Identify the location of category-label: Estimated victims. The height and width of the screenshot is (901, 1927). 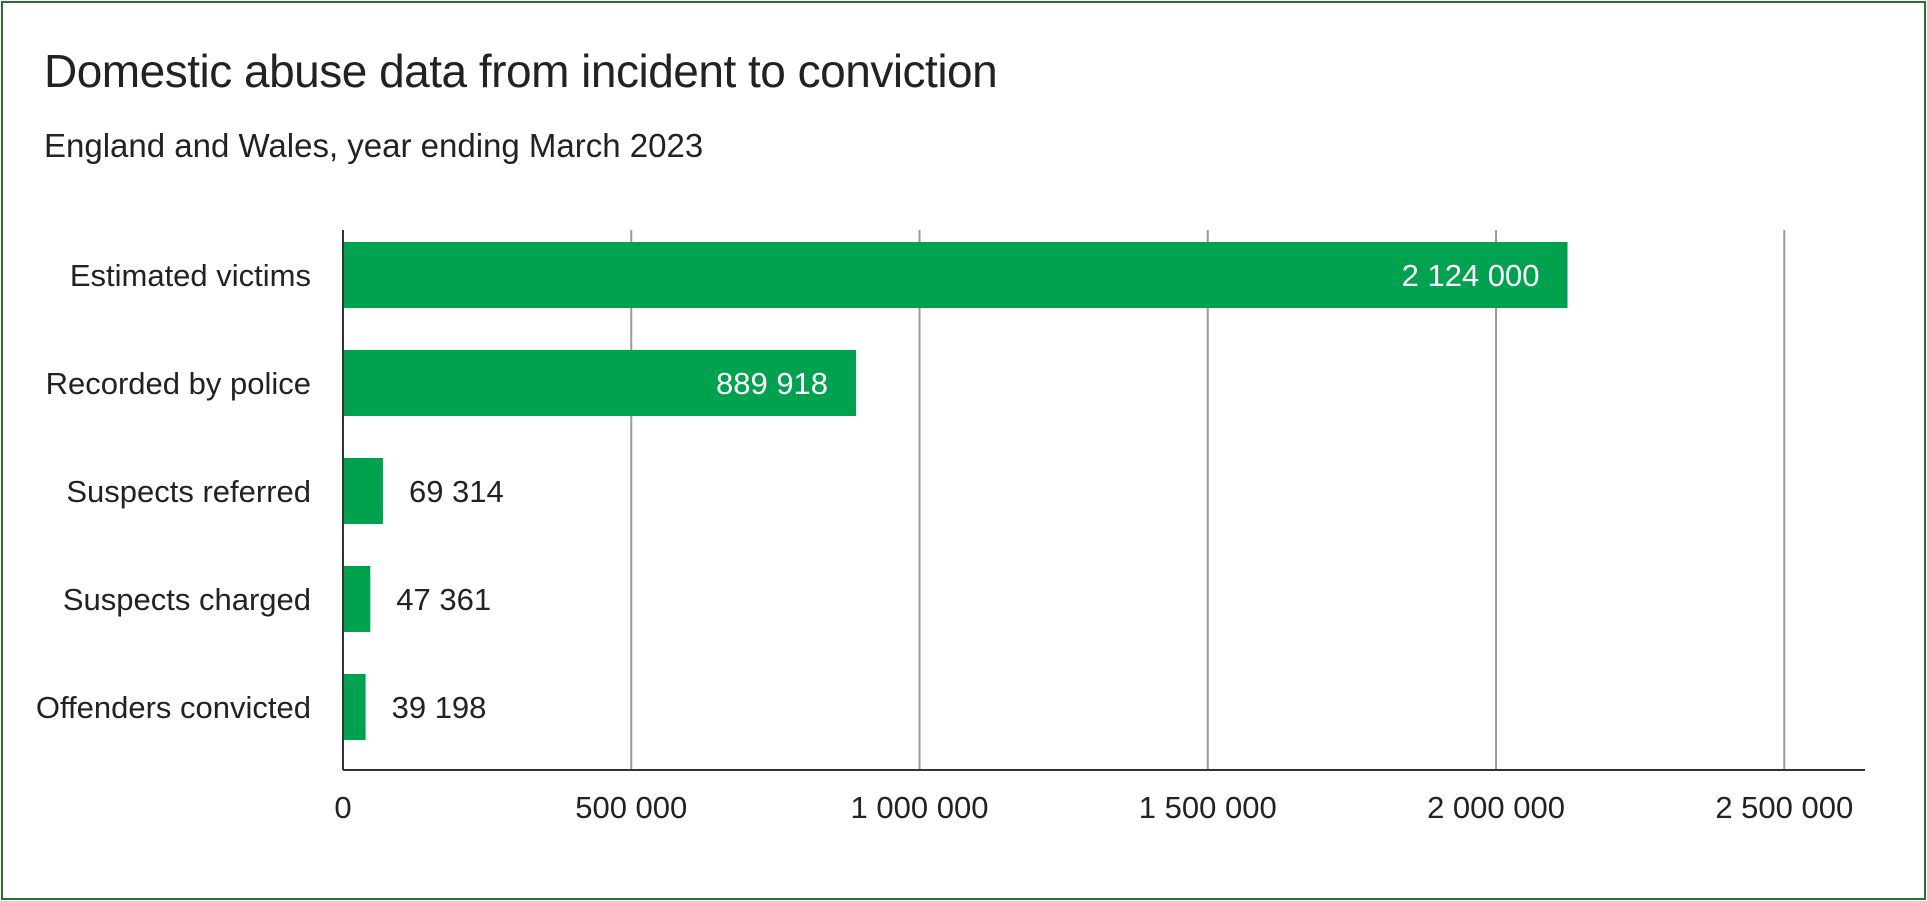
(190, 275).